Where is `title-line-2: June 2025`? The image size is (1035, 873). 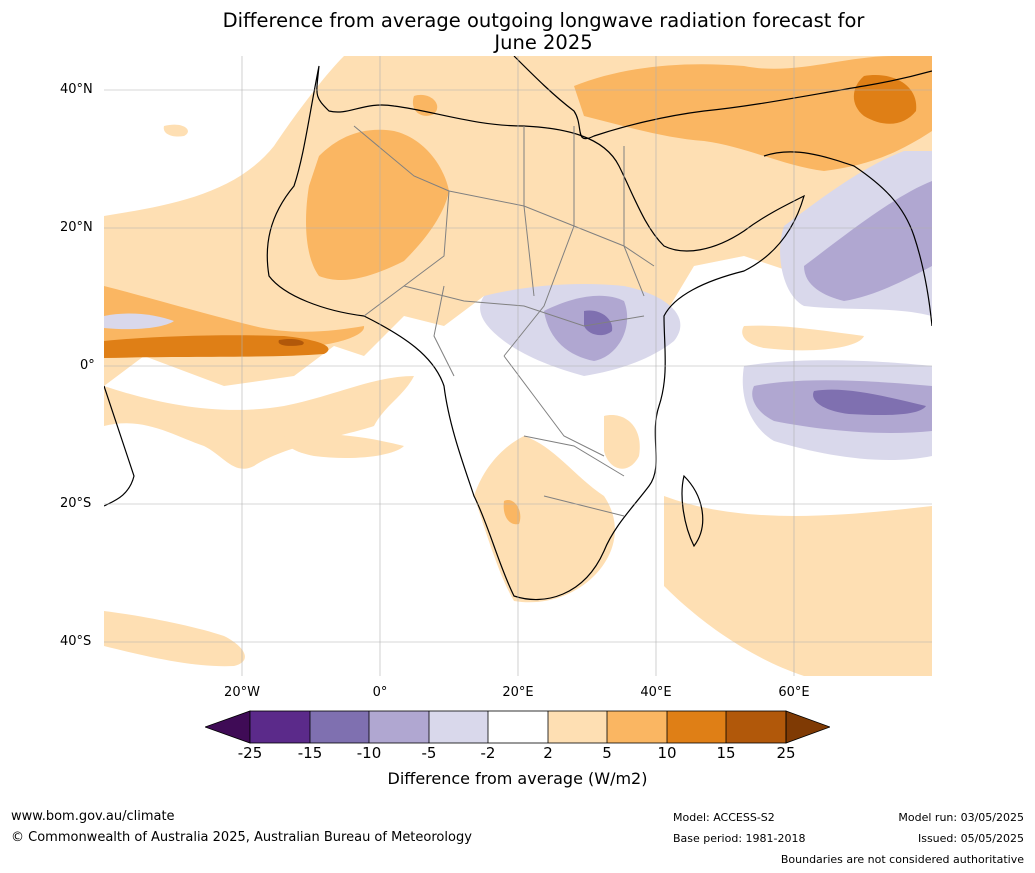
title-line-2: June 2025 is located at coordinates (543, 42).